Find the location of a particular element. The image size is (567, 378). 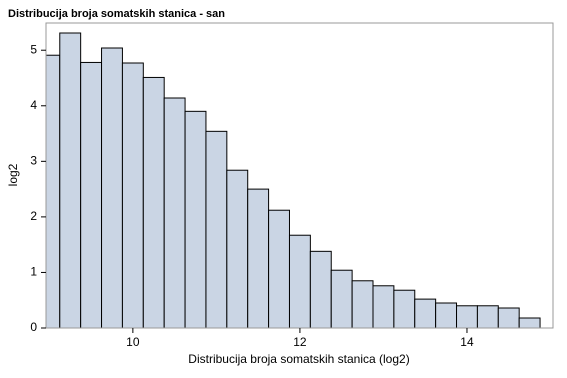

y-tick-label: 1 is located at coordinates (33, 272).